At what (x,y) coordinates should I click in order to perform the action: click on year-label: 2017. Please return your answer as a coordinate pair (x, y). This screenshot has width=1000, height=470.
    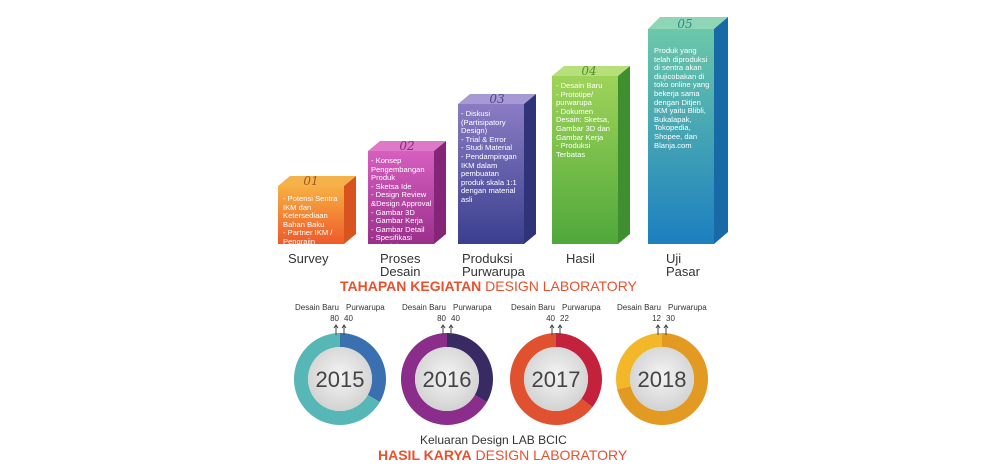
    Looking at the image, I should click on (556, 379).